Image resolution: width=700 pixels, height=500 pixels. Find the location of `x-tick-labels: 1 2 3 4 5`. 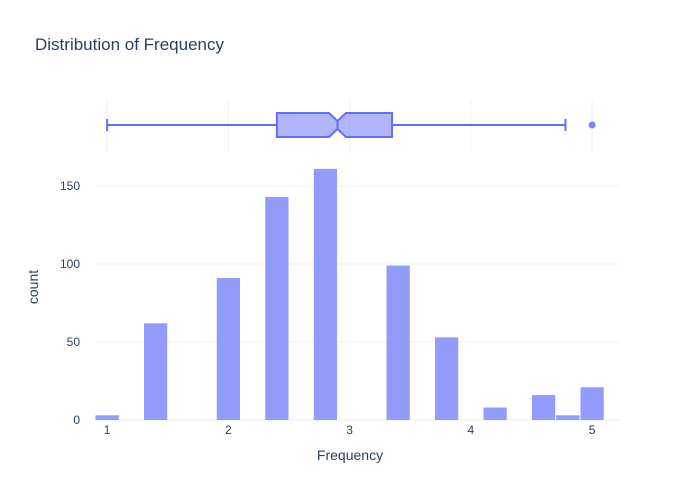

x-tick-labels: 1 2 3 4 5 is located at coordinates (350, 430).